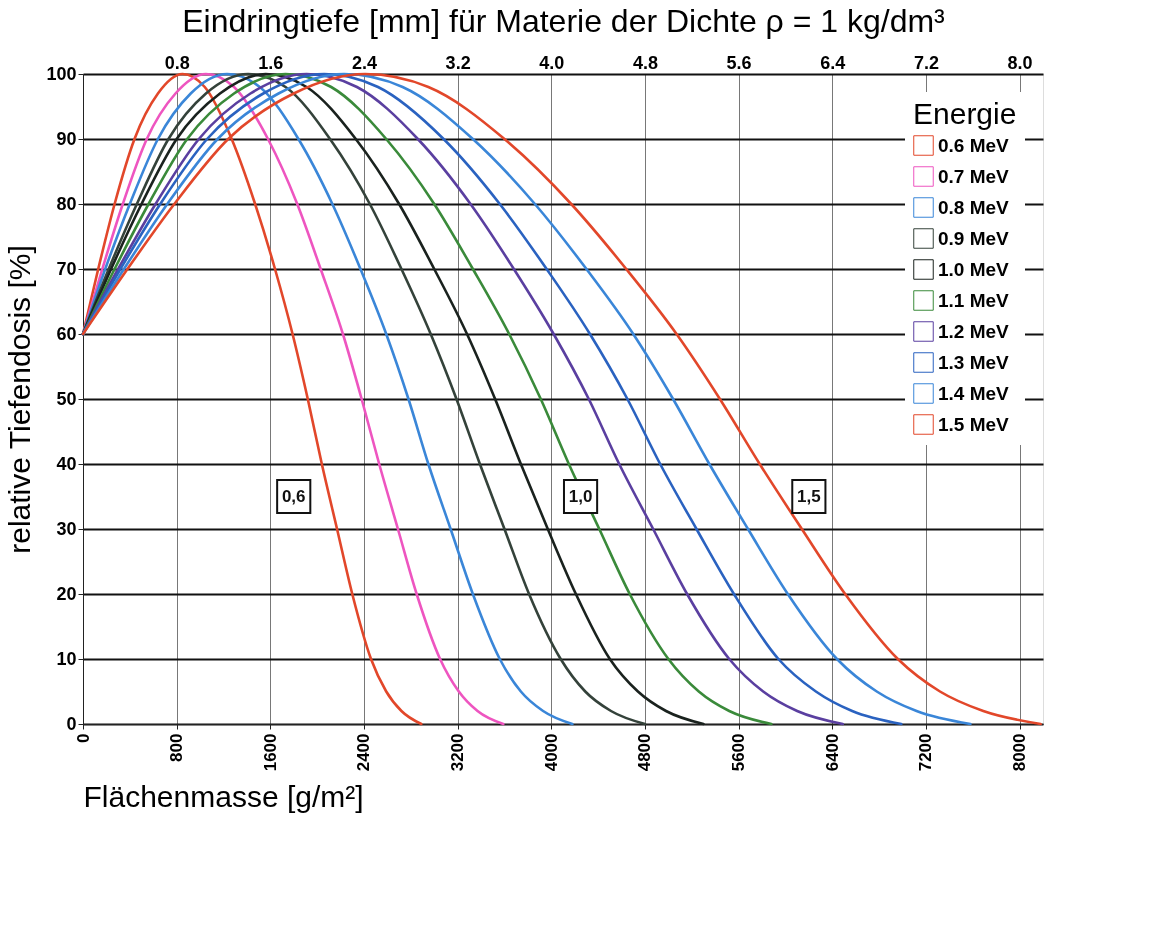  Describe the element at coordinates (1020, 62) in the screenshot. I see `x2-tick-label: 8.0` at that location.